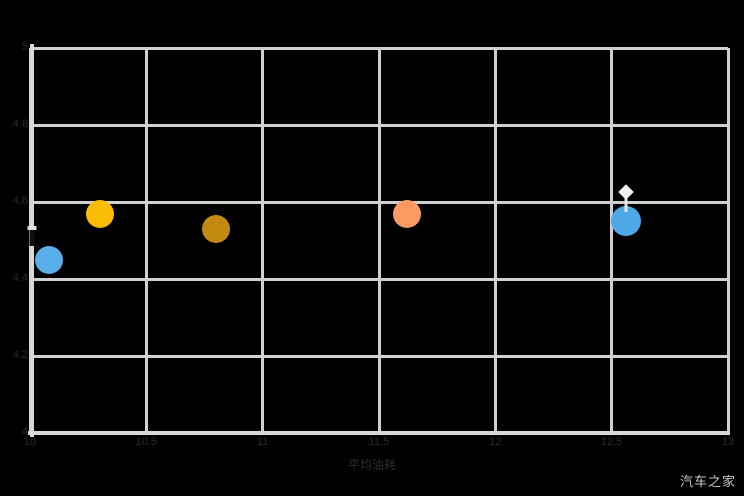 This screenshot has width=744, height=496. I want to click on y-axis-tick-label: 5, so click(24, 47).